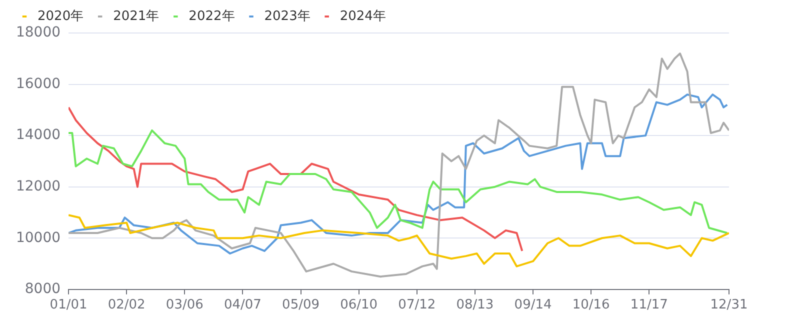 The width and height of the screenshot is (789, 322). I want to click on x-tick-label: 10/16, so click(591, 305).